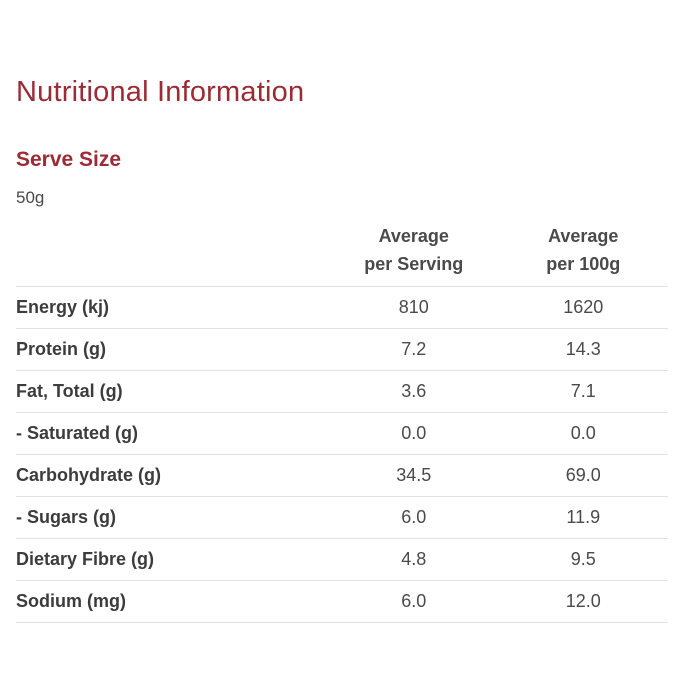 The width and height of the screenshot is (700, 700). I want to click on nutrient-name: Dietary Fibre (g), so click(173, 559).